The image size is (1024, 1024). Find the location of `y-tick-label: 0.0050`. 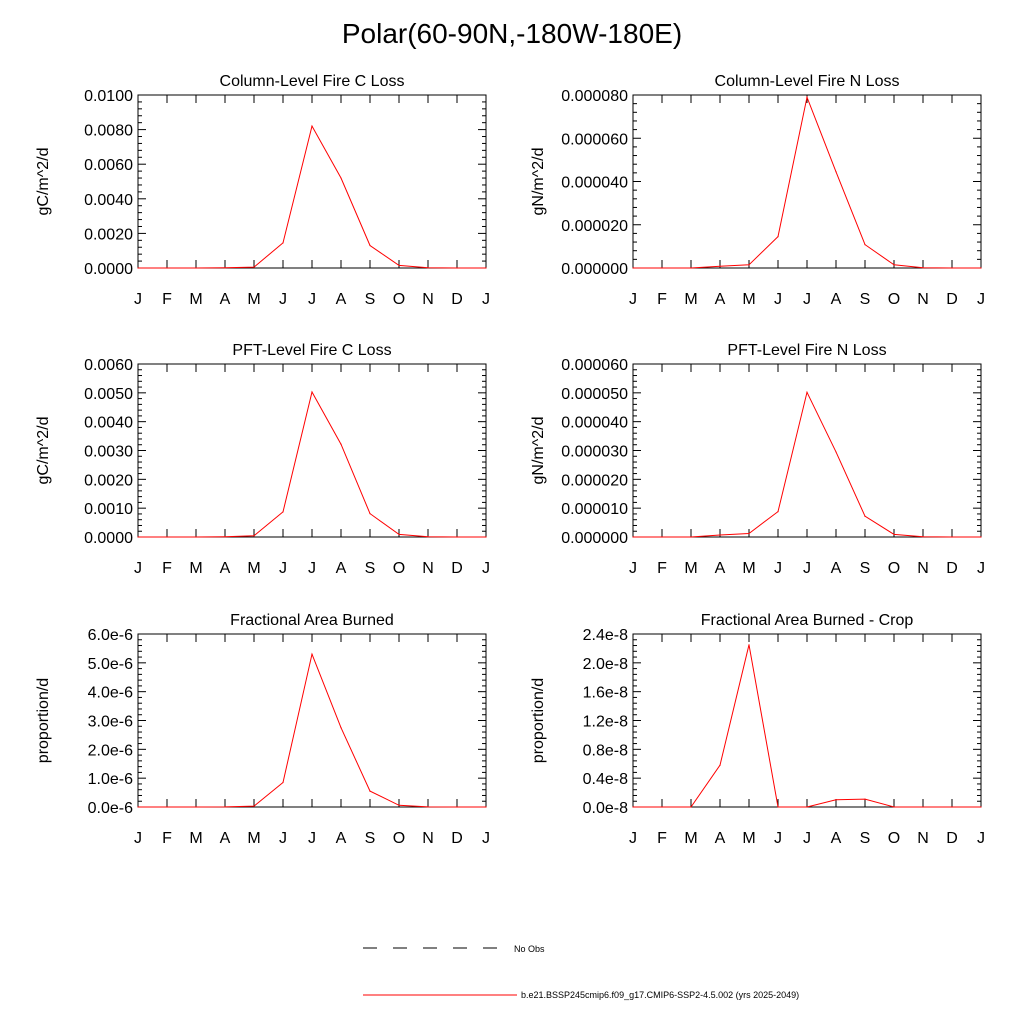

y-tick-label: 0.0050 is located at coordinates (108, 394).